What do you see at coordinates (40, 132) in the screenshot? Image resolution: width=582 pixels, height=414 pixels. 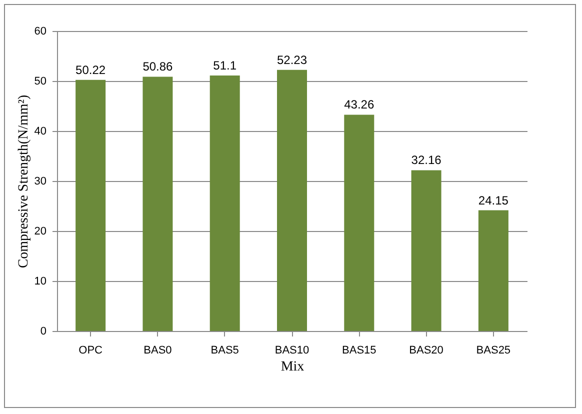 I see `y-tick-label: 40` at bounding box center [40, 132].